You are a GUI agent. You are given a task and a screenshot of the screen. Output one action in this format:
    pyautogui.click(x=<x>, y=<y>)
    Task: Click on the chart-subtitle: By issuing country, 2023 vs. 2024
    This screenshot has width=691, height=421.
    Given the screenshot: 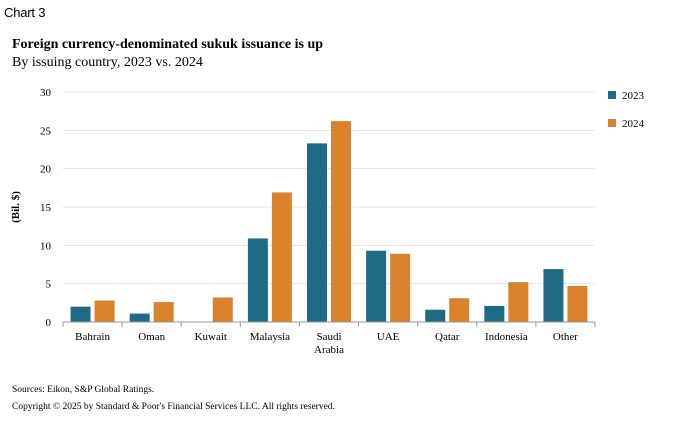 What is the action you would take?
    pyautogui.click(x=107, y=62)
    